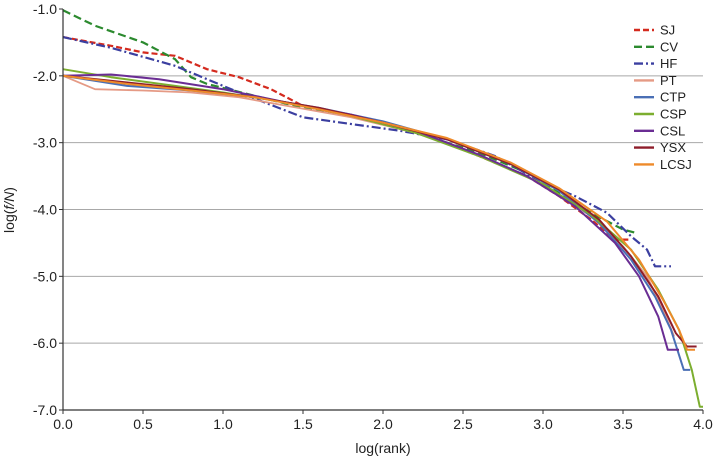  What do you see at coordinates (223, 424) in the screenshot?
I see `x-tick-label-2: 1.0` at bounding box center [223, 424].